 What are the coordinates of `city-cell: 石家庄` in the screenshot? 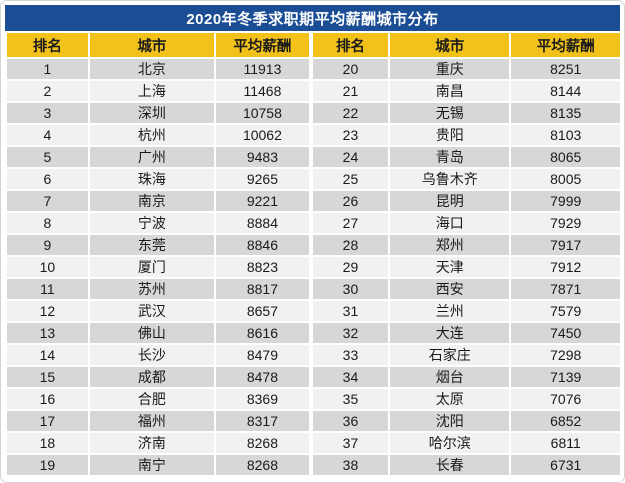 It's located at (450, 355).